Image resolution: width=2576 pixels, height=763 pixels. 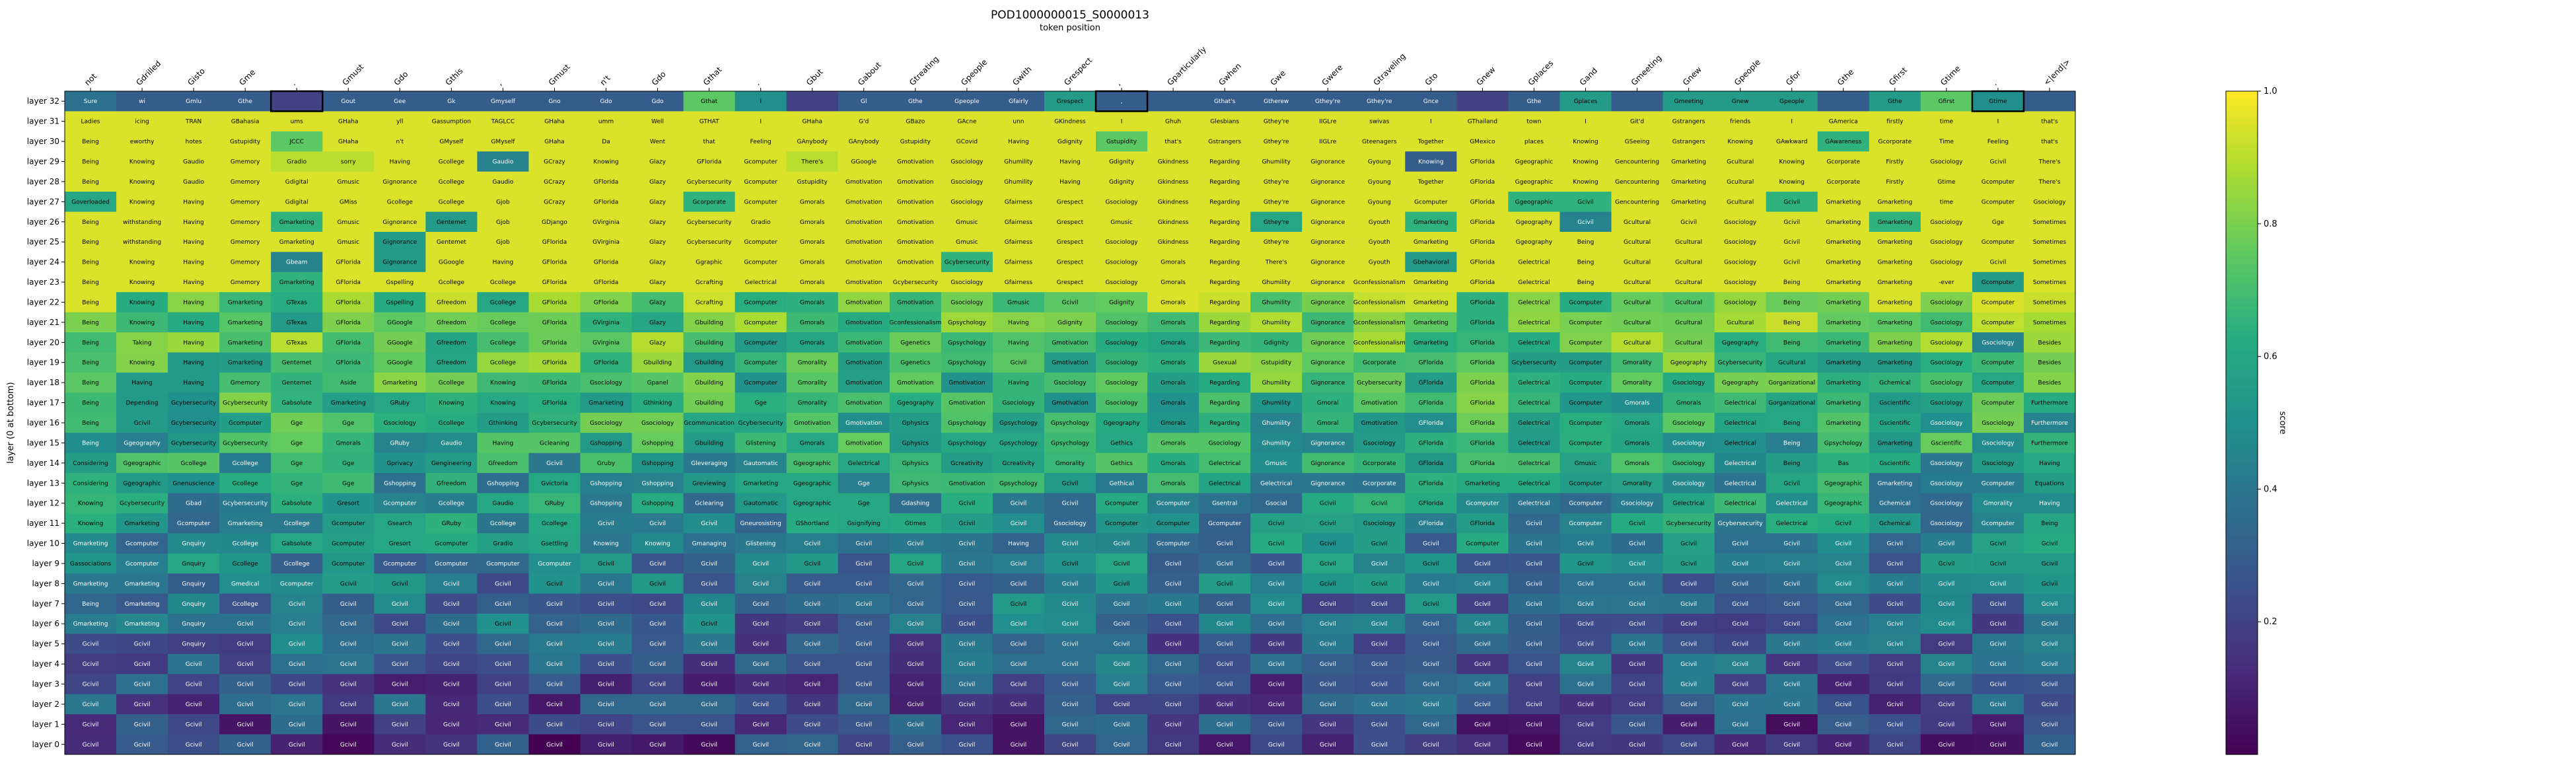 I want to click on heatmap-cell-label: Gsociology, so click(x=967, y=182).